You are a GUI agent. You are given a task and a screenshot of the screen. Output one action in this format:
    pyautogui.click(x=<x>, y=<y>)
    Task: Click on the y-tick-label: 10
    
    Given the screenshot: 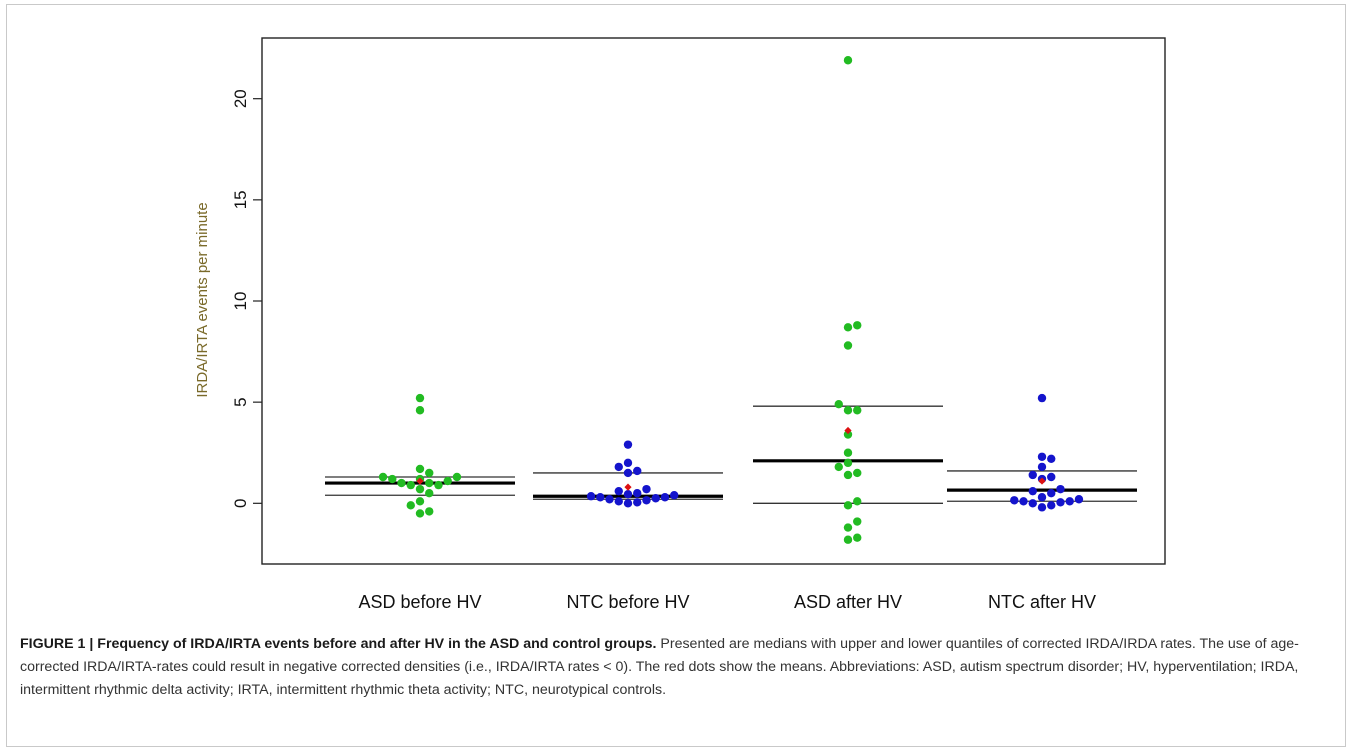 What is the action you would take?
    pyautogui.click(x=240, y=301)
    